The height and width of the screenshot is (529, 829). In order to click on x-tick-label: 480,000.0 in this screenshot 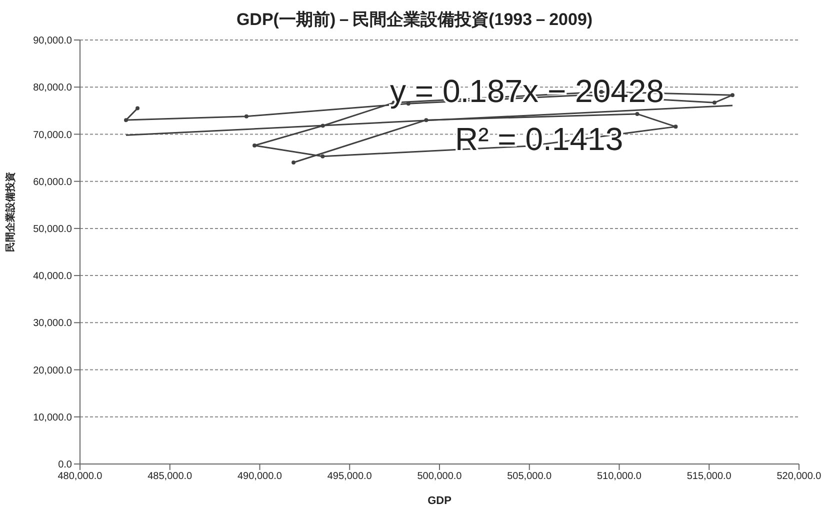, I will do `click(80, 476)`.